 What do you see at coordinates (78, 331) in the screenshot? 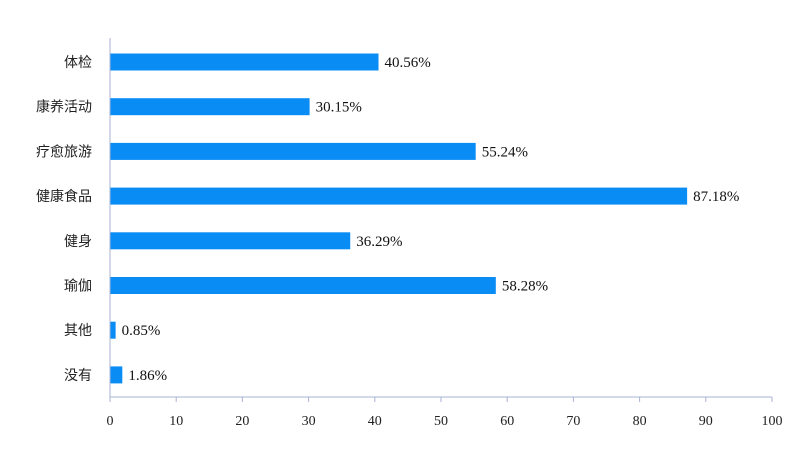
I see `category-label-6: 其他` at bounding box center [78, 331].